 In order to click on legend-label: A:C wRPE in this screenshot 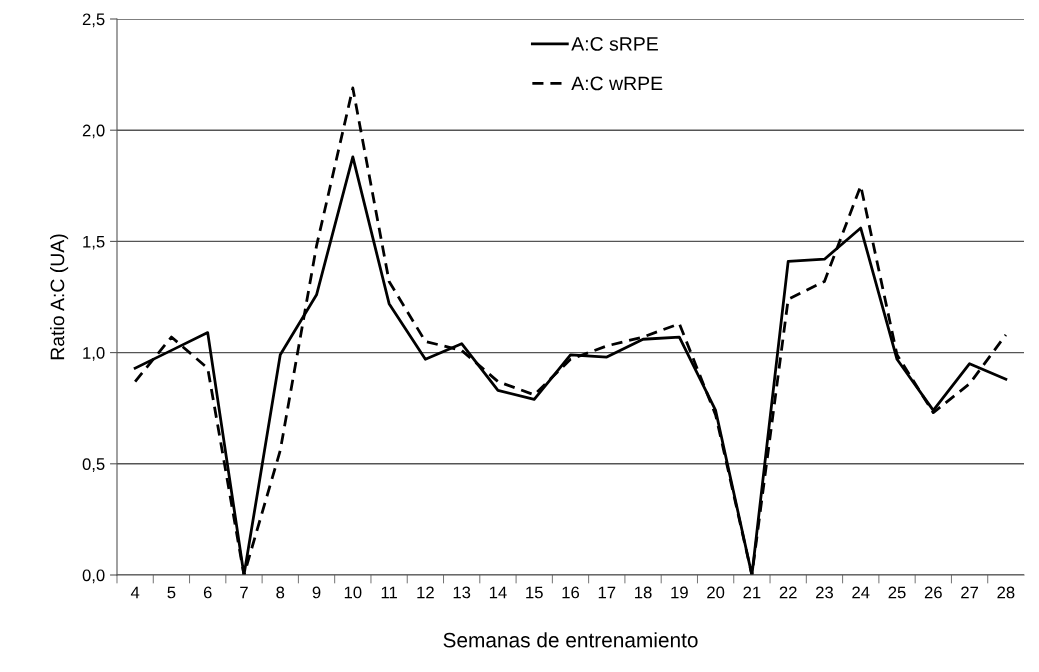, I will do `click(617, 83)`.